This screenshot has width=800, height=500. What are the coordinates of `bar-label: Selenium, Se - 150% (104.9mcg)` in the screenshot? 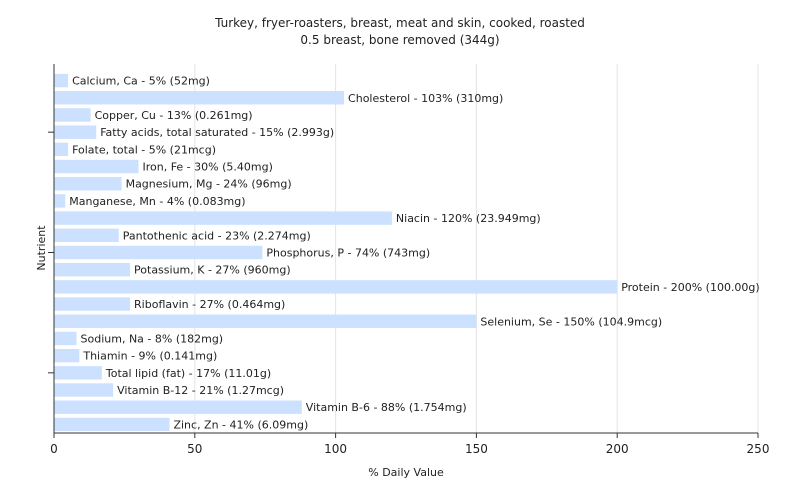 It's located at (571, 321).